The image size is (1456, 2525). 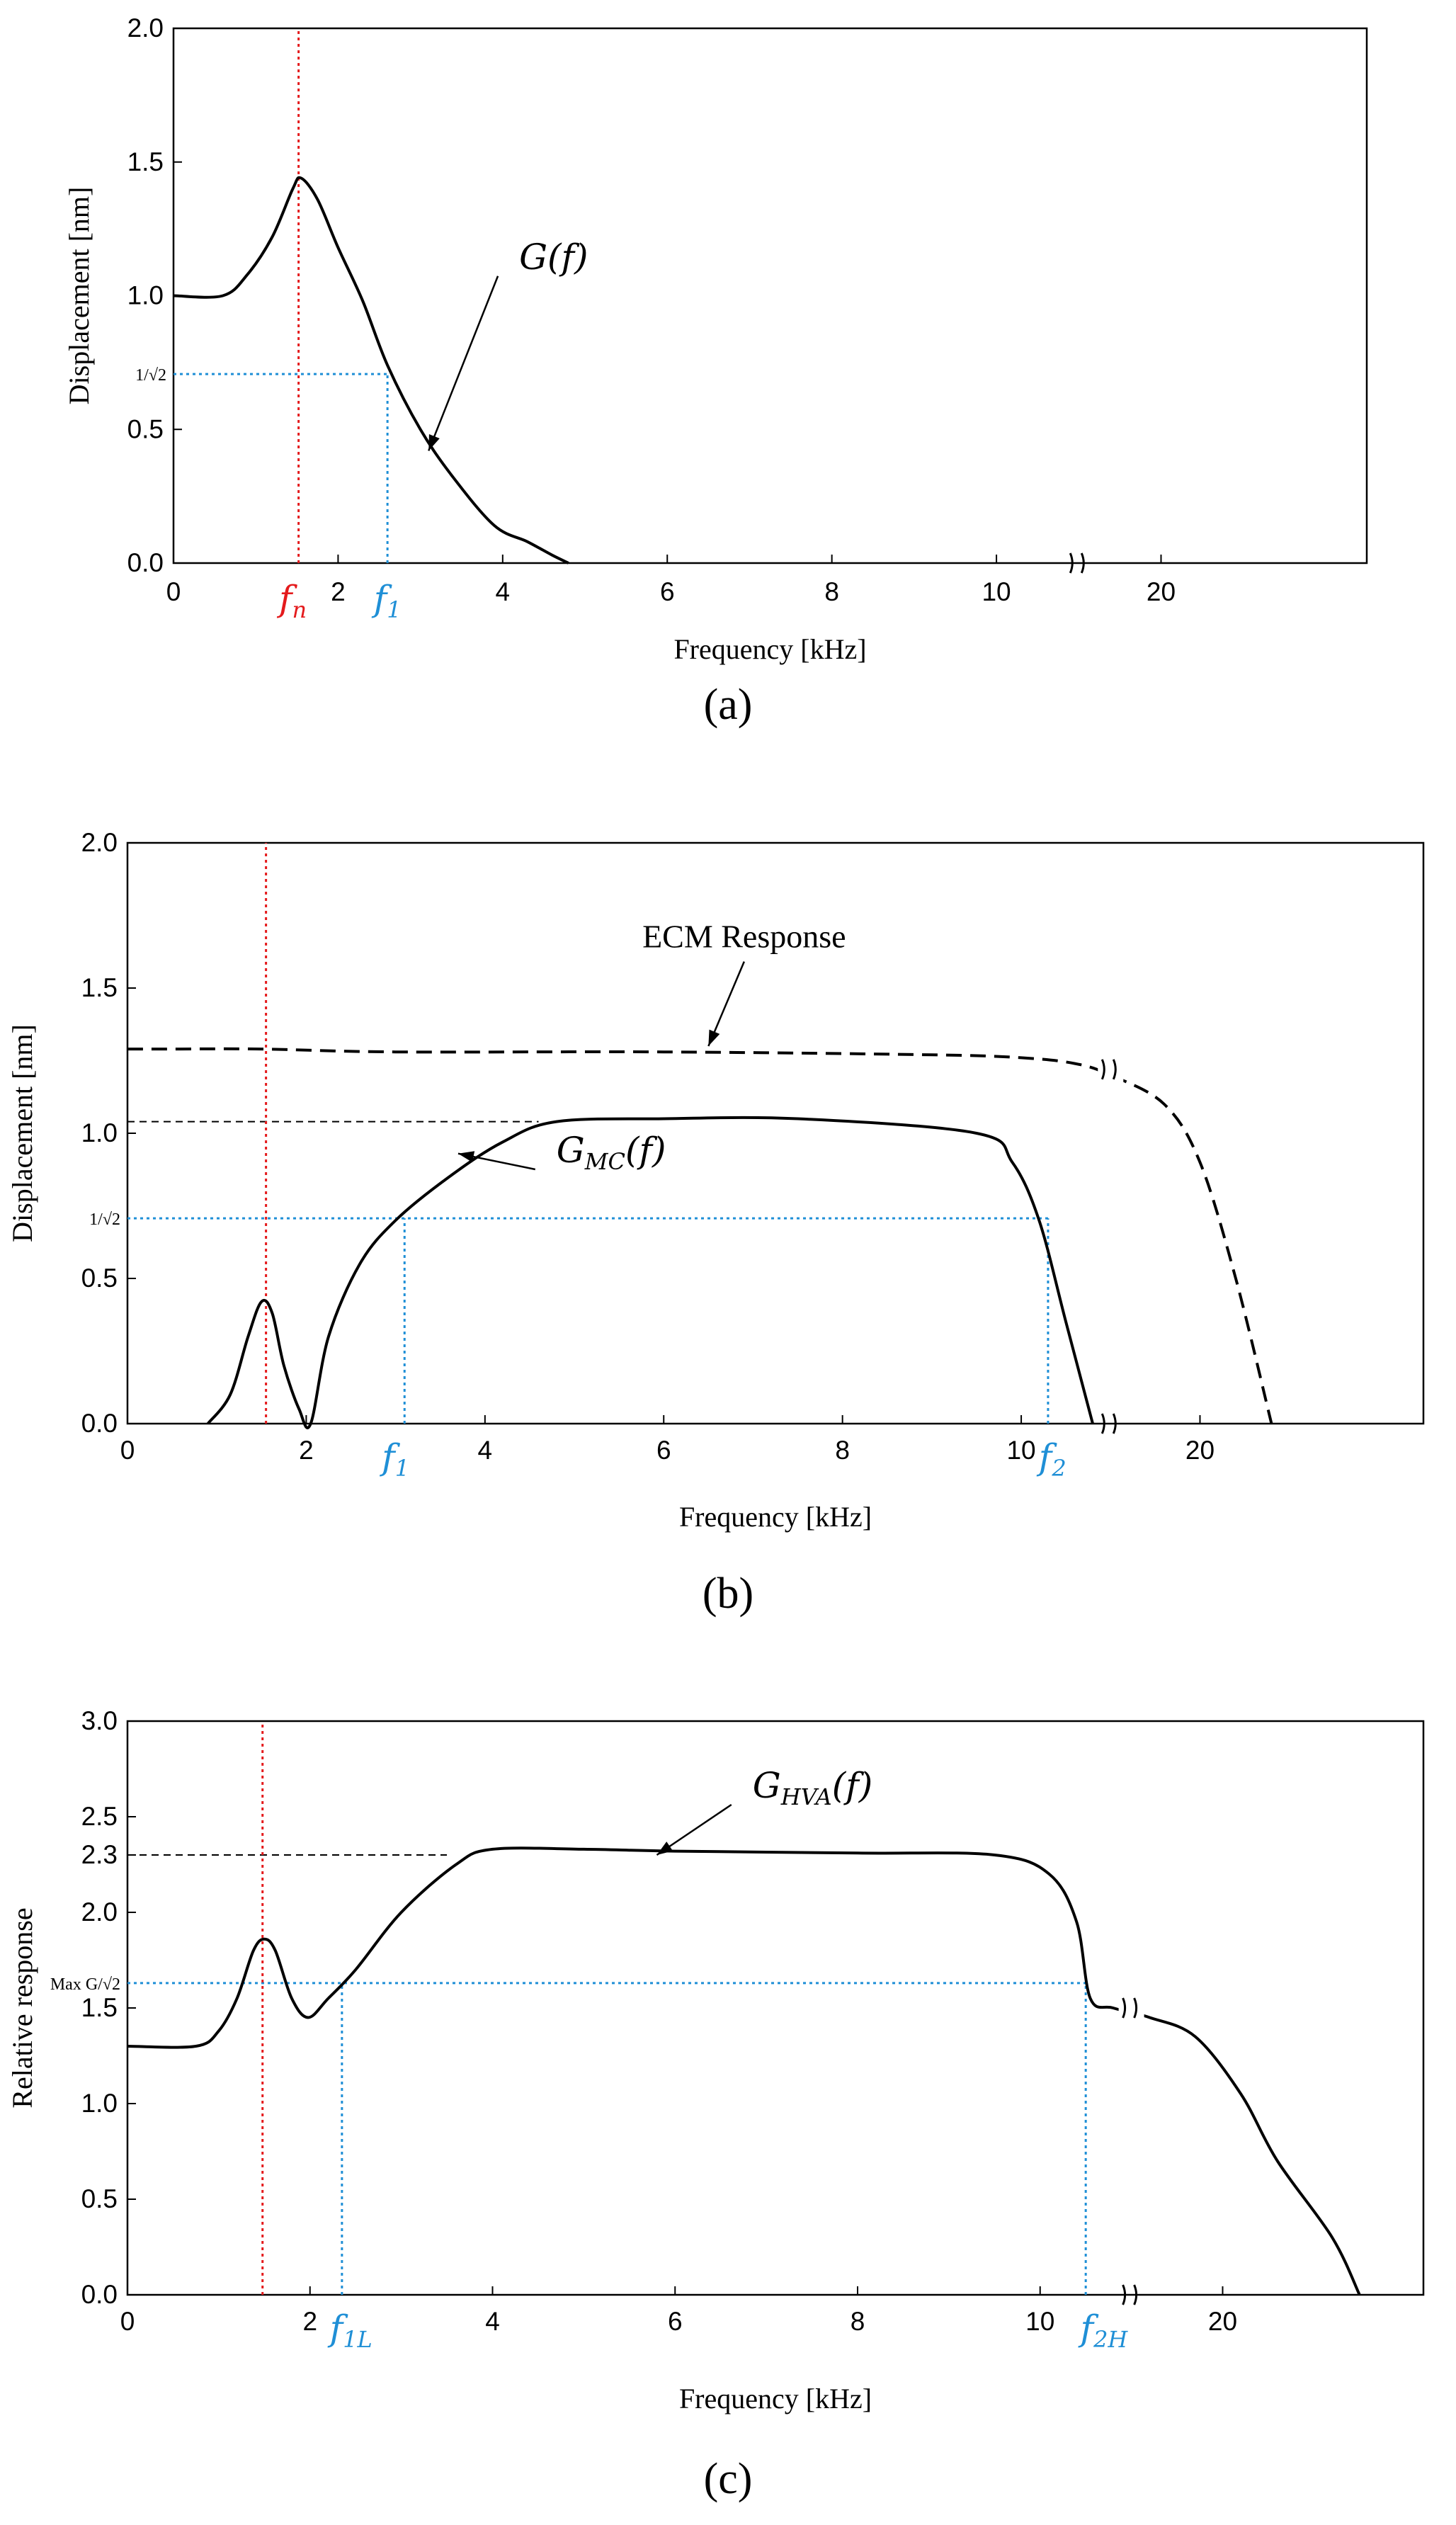 I want to click on y-axis-label: Relative response, so click(x=22, y=2007).